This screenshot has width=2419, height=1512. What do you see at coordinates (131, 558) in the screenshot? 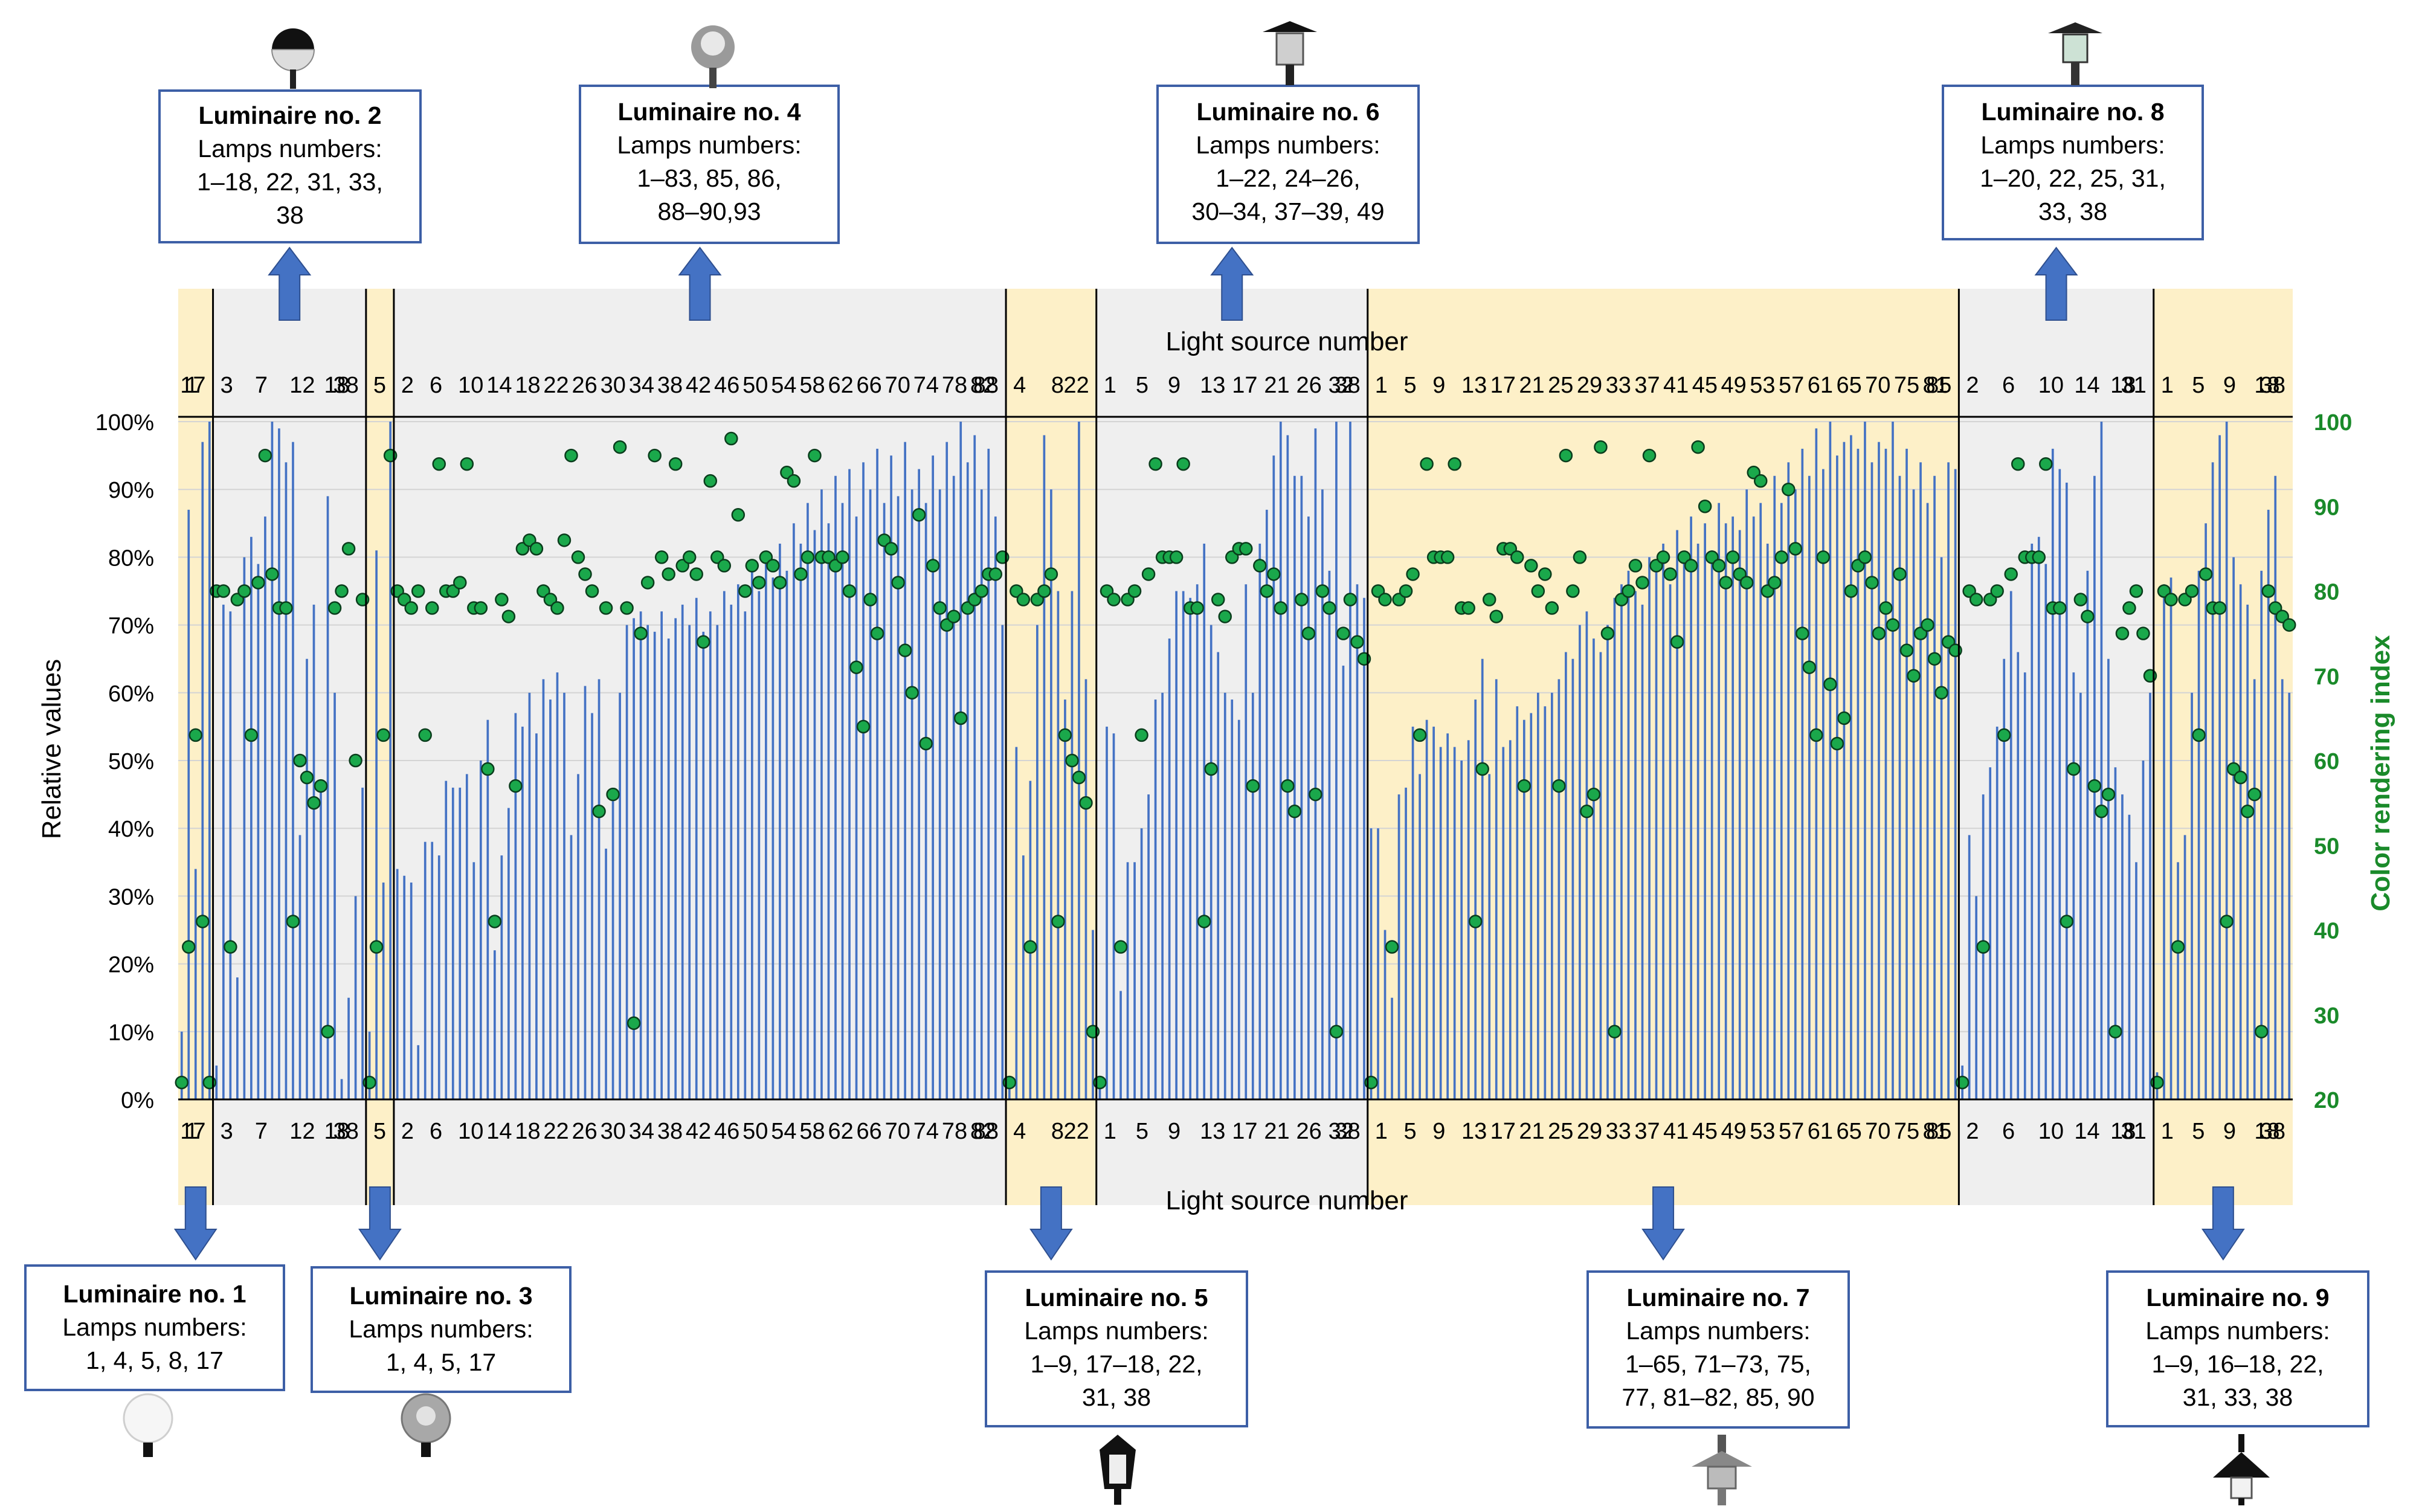
I see `left-y-tick-label: 80%` at bounding box center [131, 558].